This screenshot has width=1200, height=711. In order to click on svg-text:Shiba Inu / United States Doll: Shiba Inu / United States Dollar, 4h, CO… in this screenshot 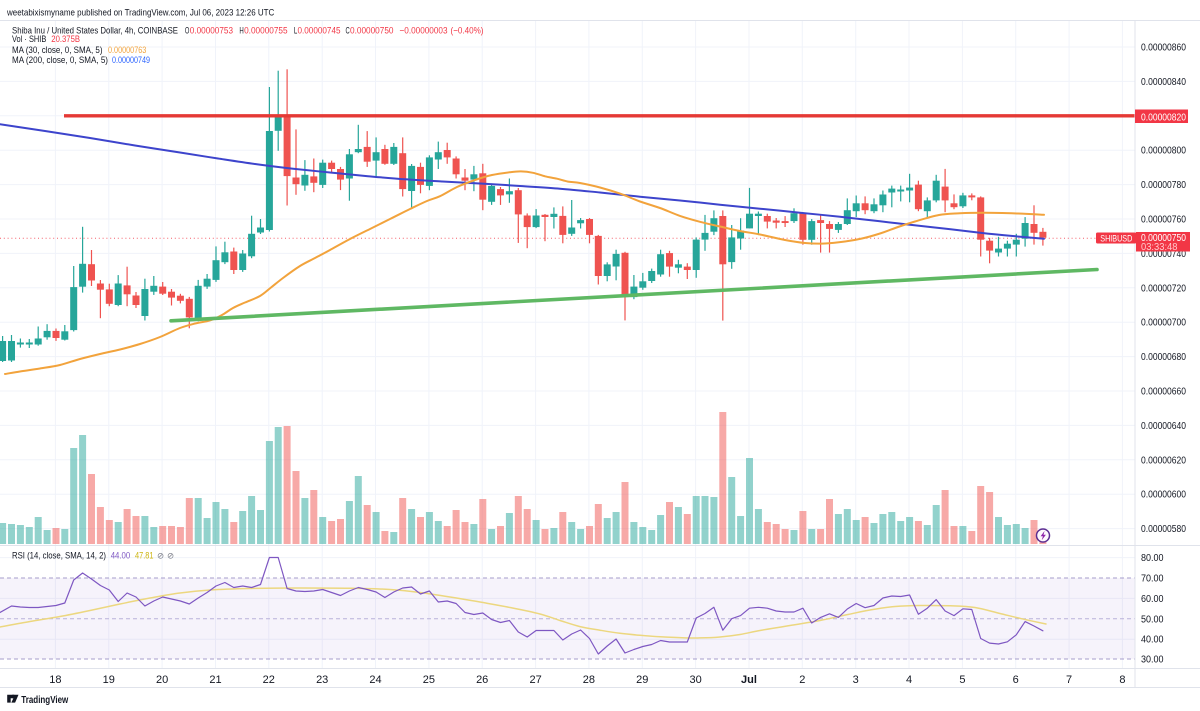, I will do `click(95, 31)`.